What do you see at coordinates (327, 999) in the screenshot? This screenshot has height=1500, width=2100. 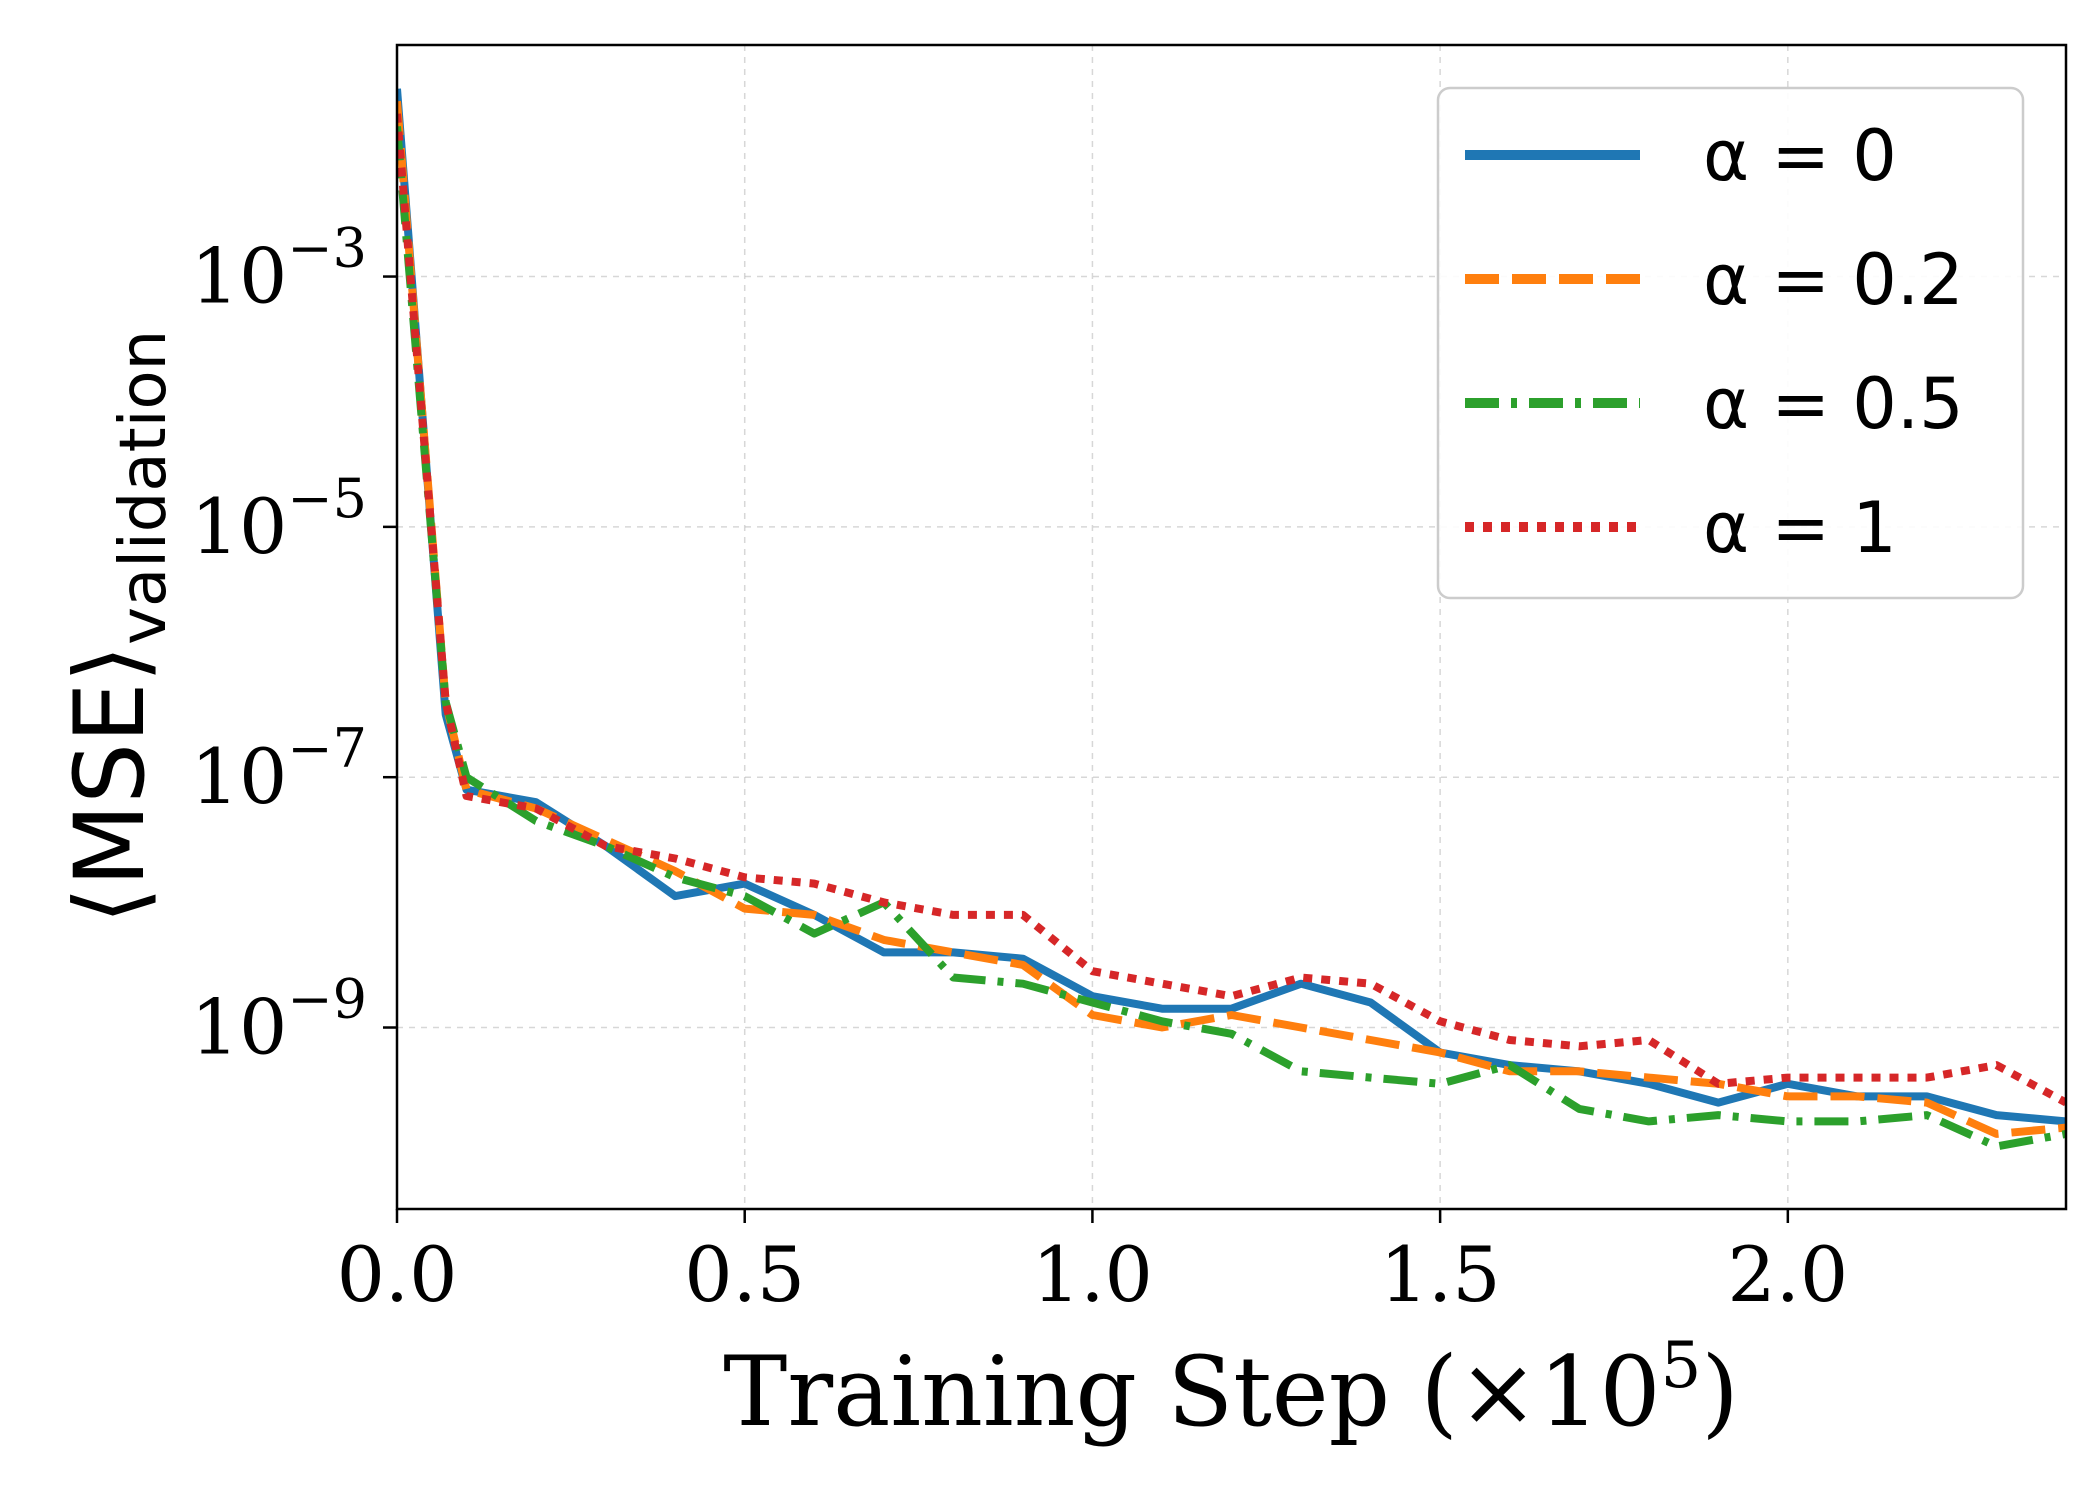 I see `y-tick-exponent: −9` at bounding box center [327, 999].